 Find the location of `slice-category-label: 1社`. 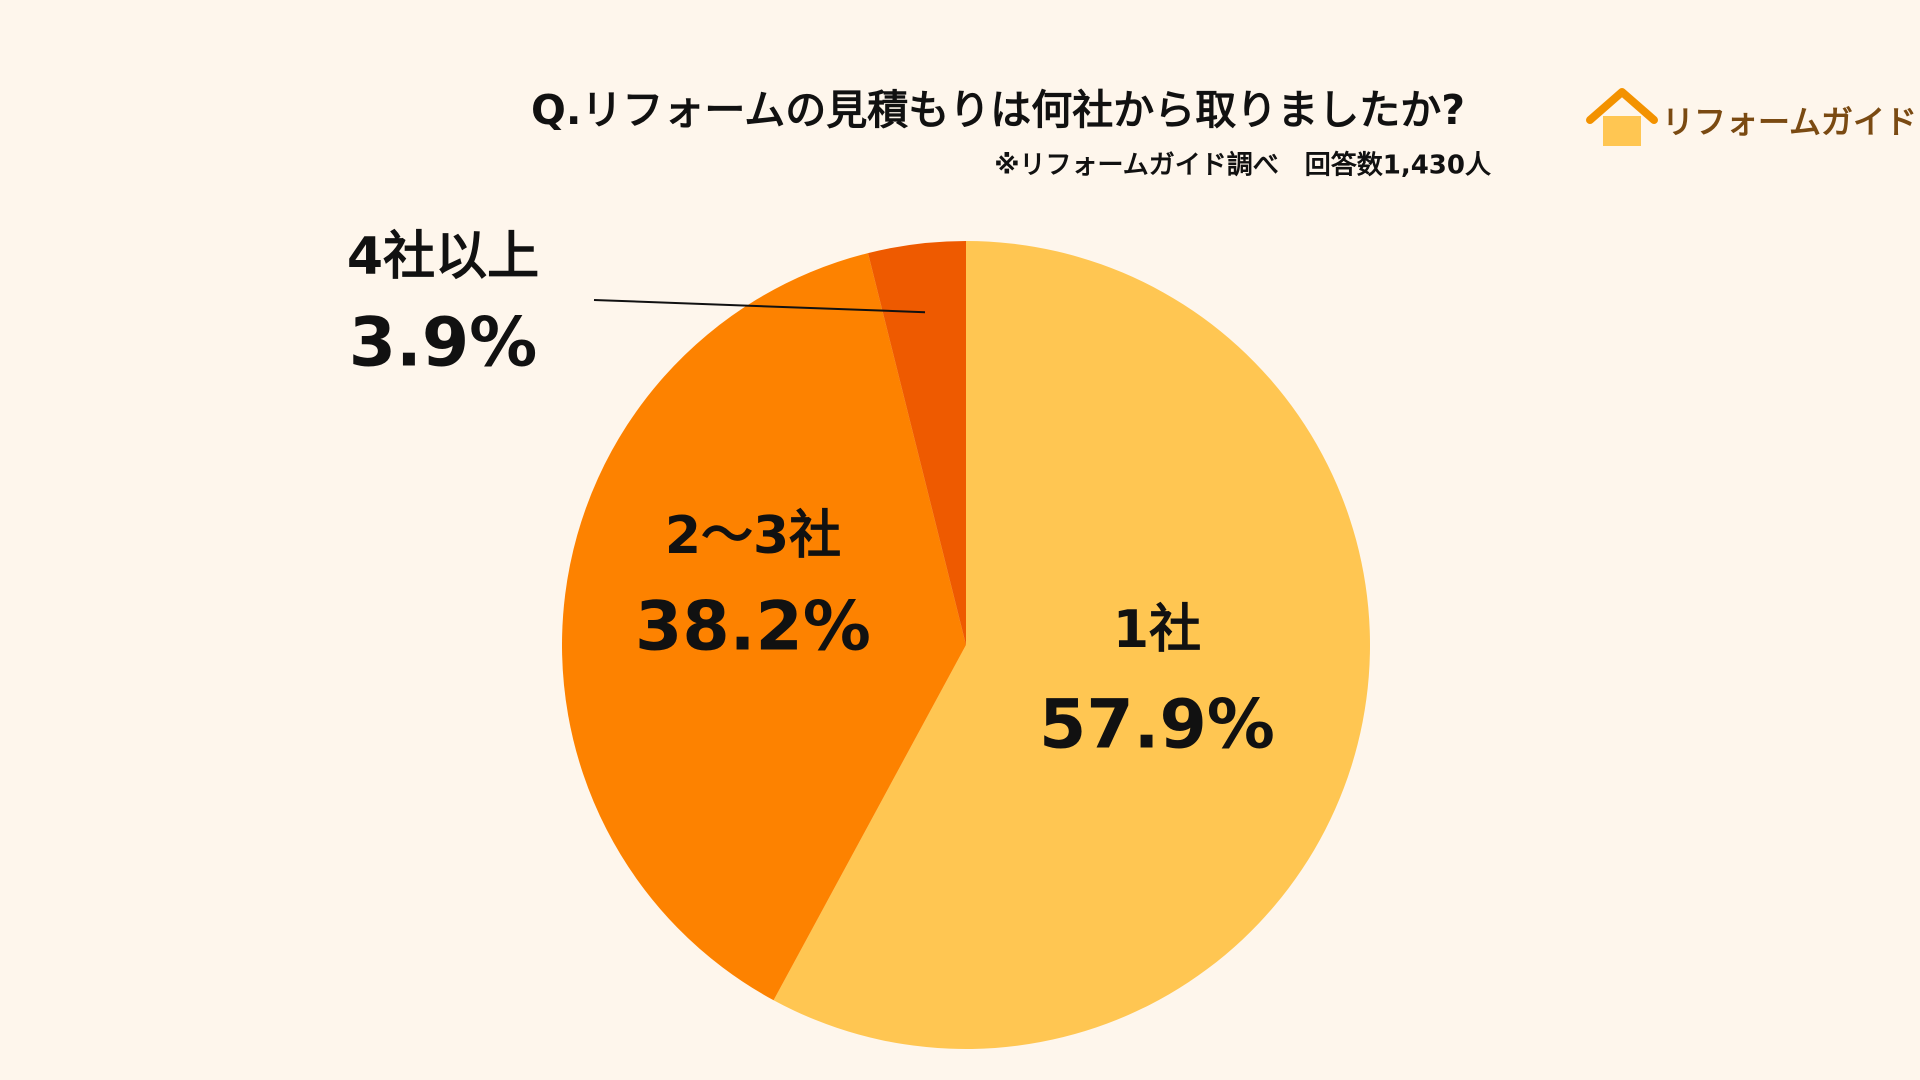

slice-category-label: 1社 is located at coordinates (1157, 630).